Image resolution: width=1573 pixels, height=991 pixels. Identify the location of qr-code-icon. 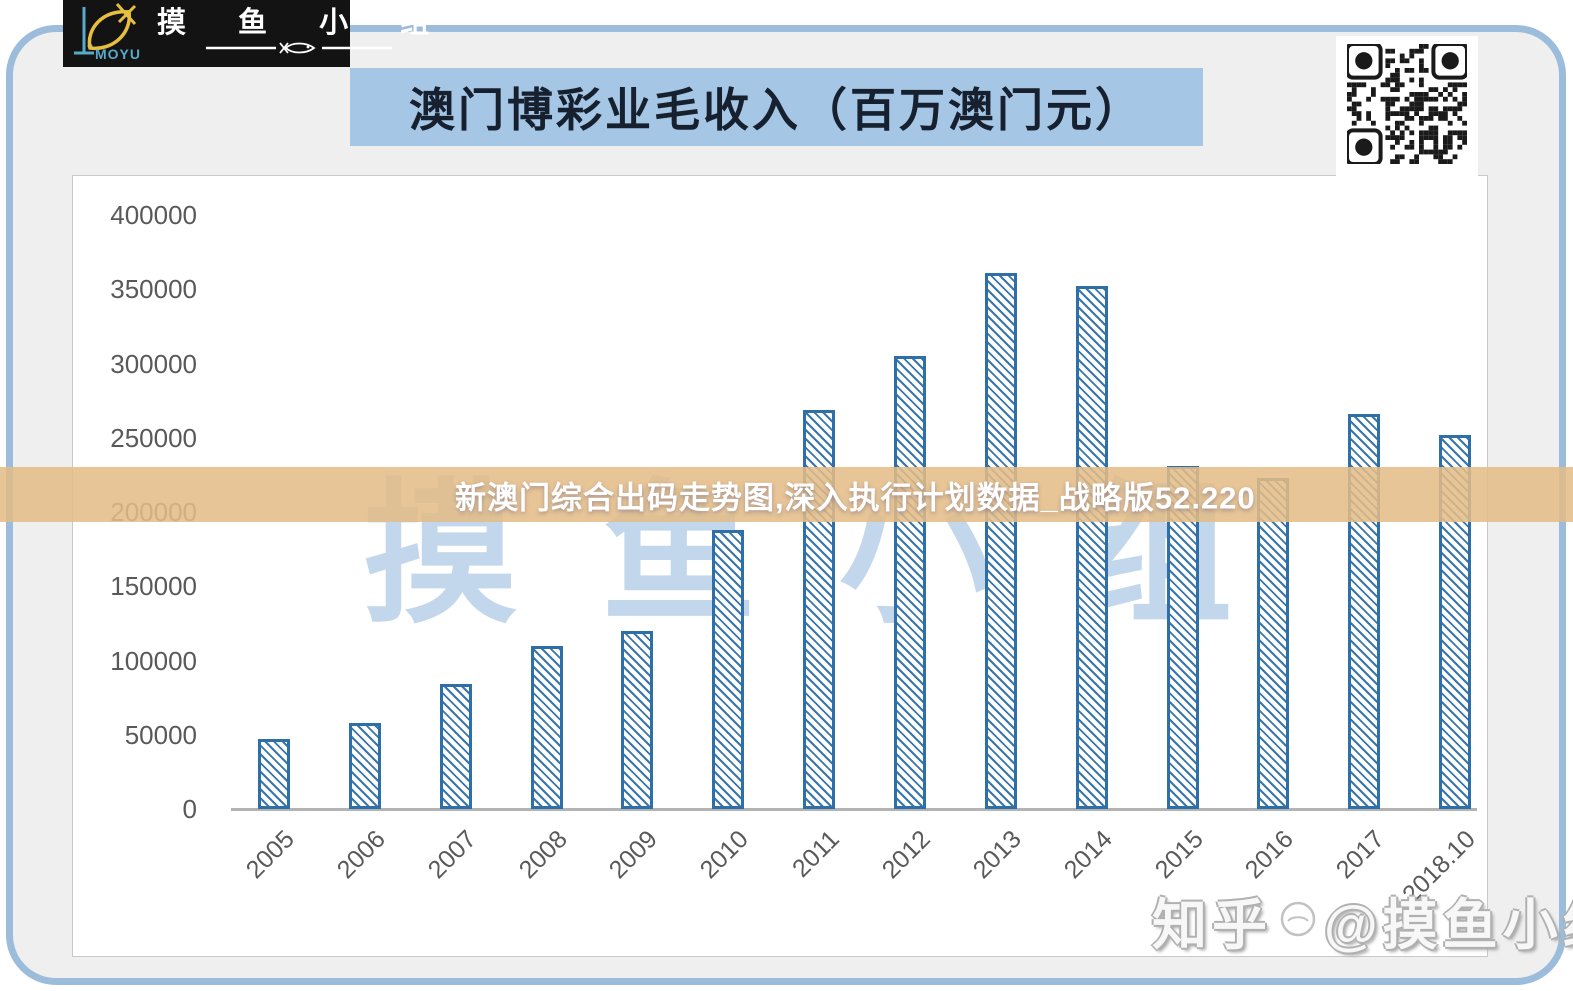
(1407, 105).